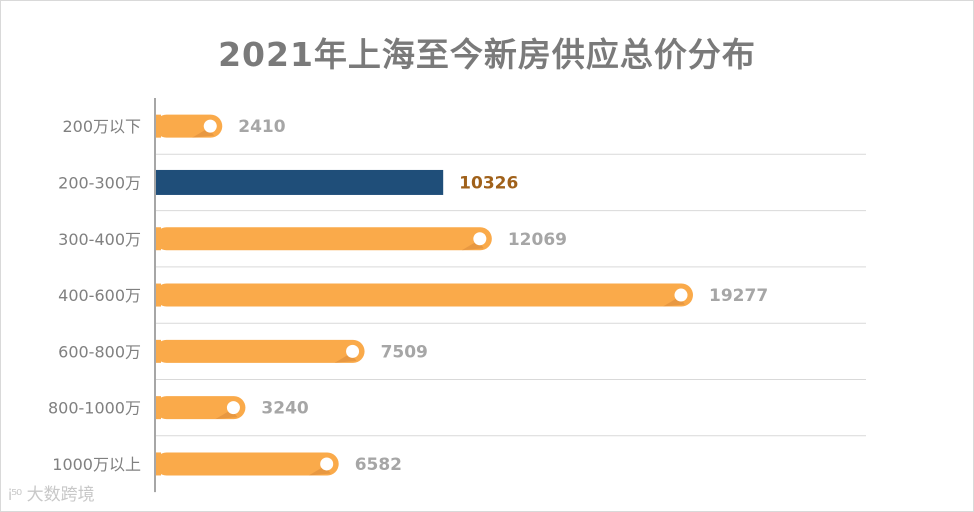  I want to click on category-label: 800-1000万, so click(94, 408).